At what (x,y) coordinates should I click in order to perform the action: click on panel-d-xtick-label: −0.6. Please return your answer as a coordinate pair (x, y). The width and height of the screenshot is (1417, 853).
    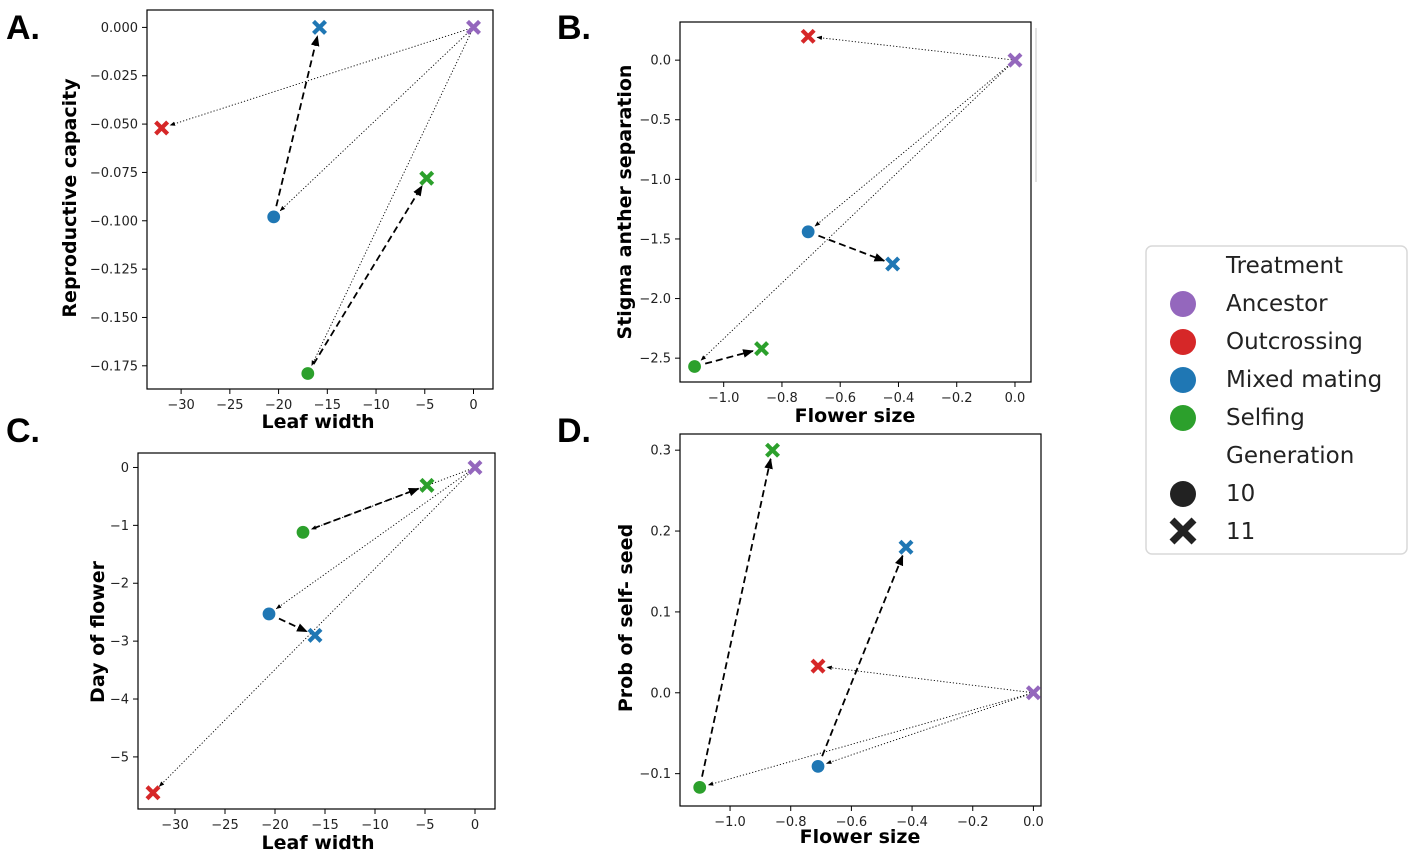
    Looking at the image, I should click on (852, 822).